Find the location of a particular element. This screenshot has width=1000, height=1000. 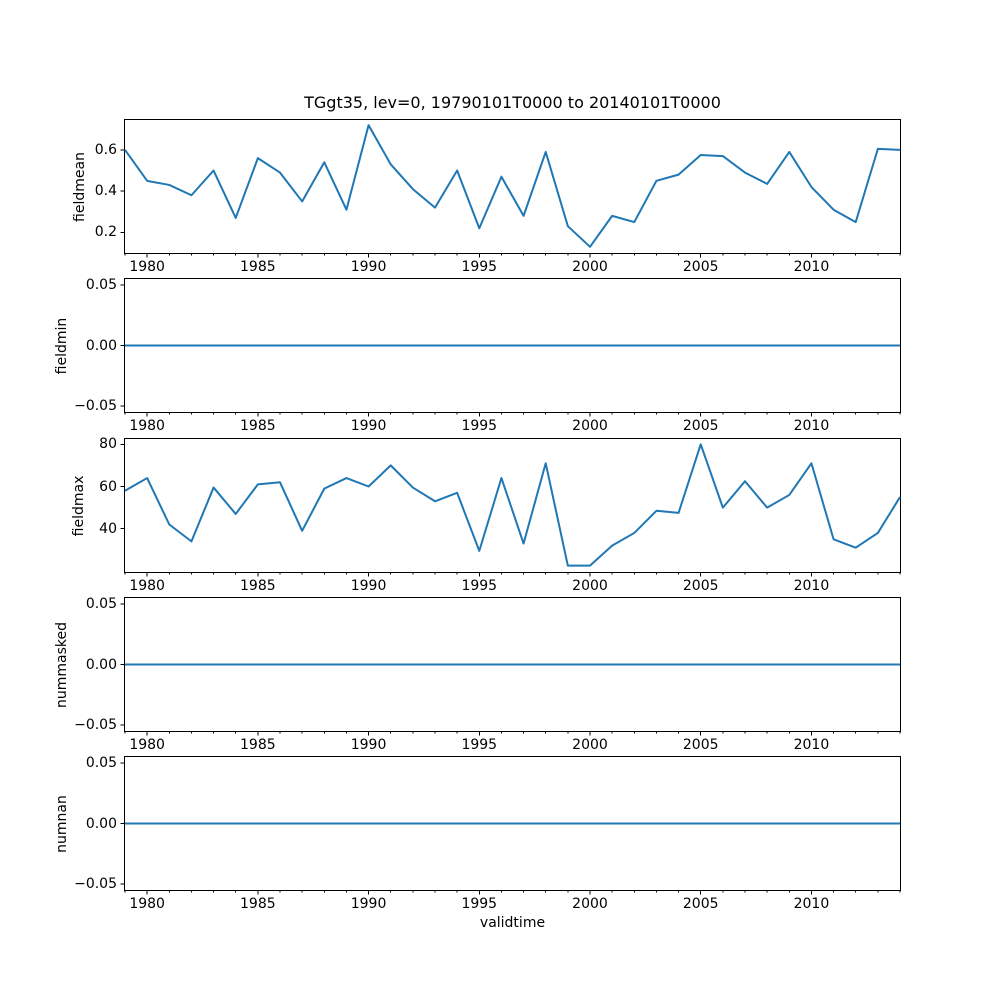

line-chart-fieldmax is located at coordinates (510, 510).